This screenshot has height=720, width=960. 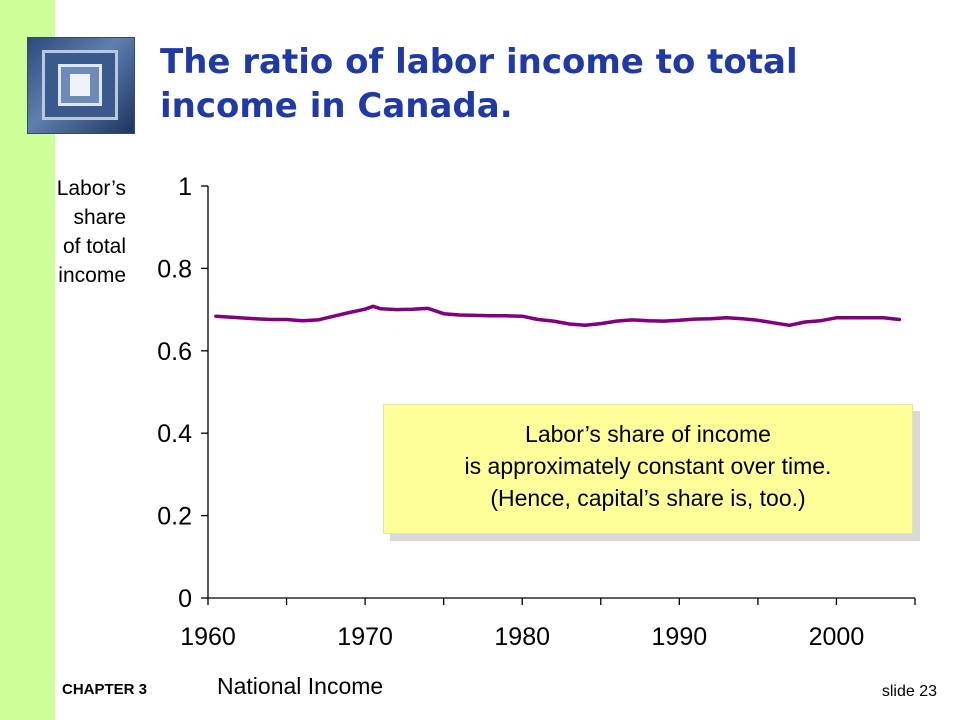 What do you see at coordinates (185, 599) in the screenshot?
I see `y-tick-label: 0` at bounding box center [185, 599].